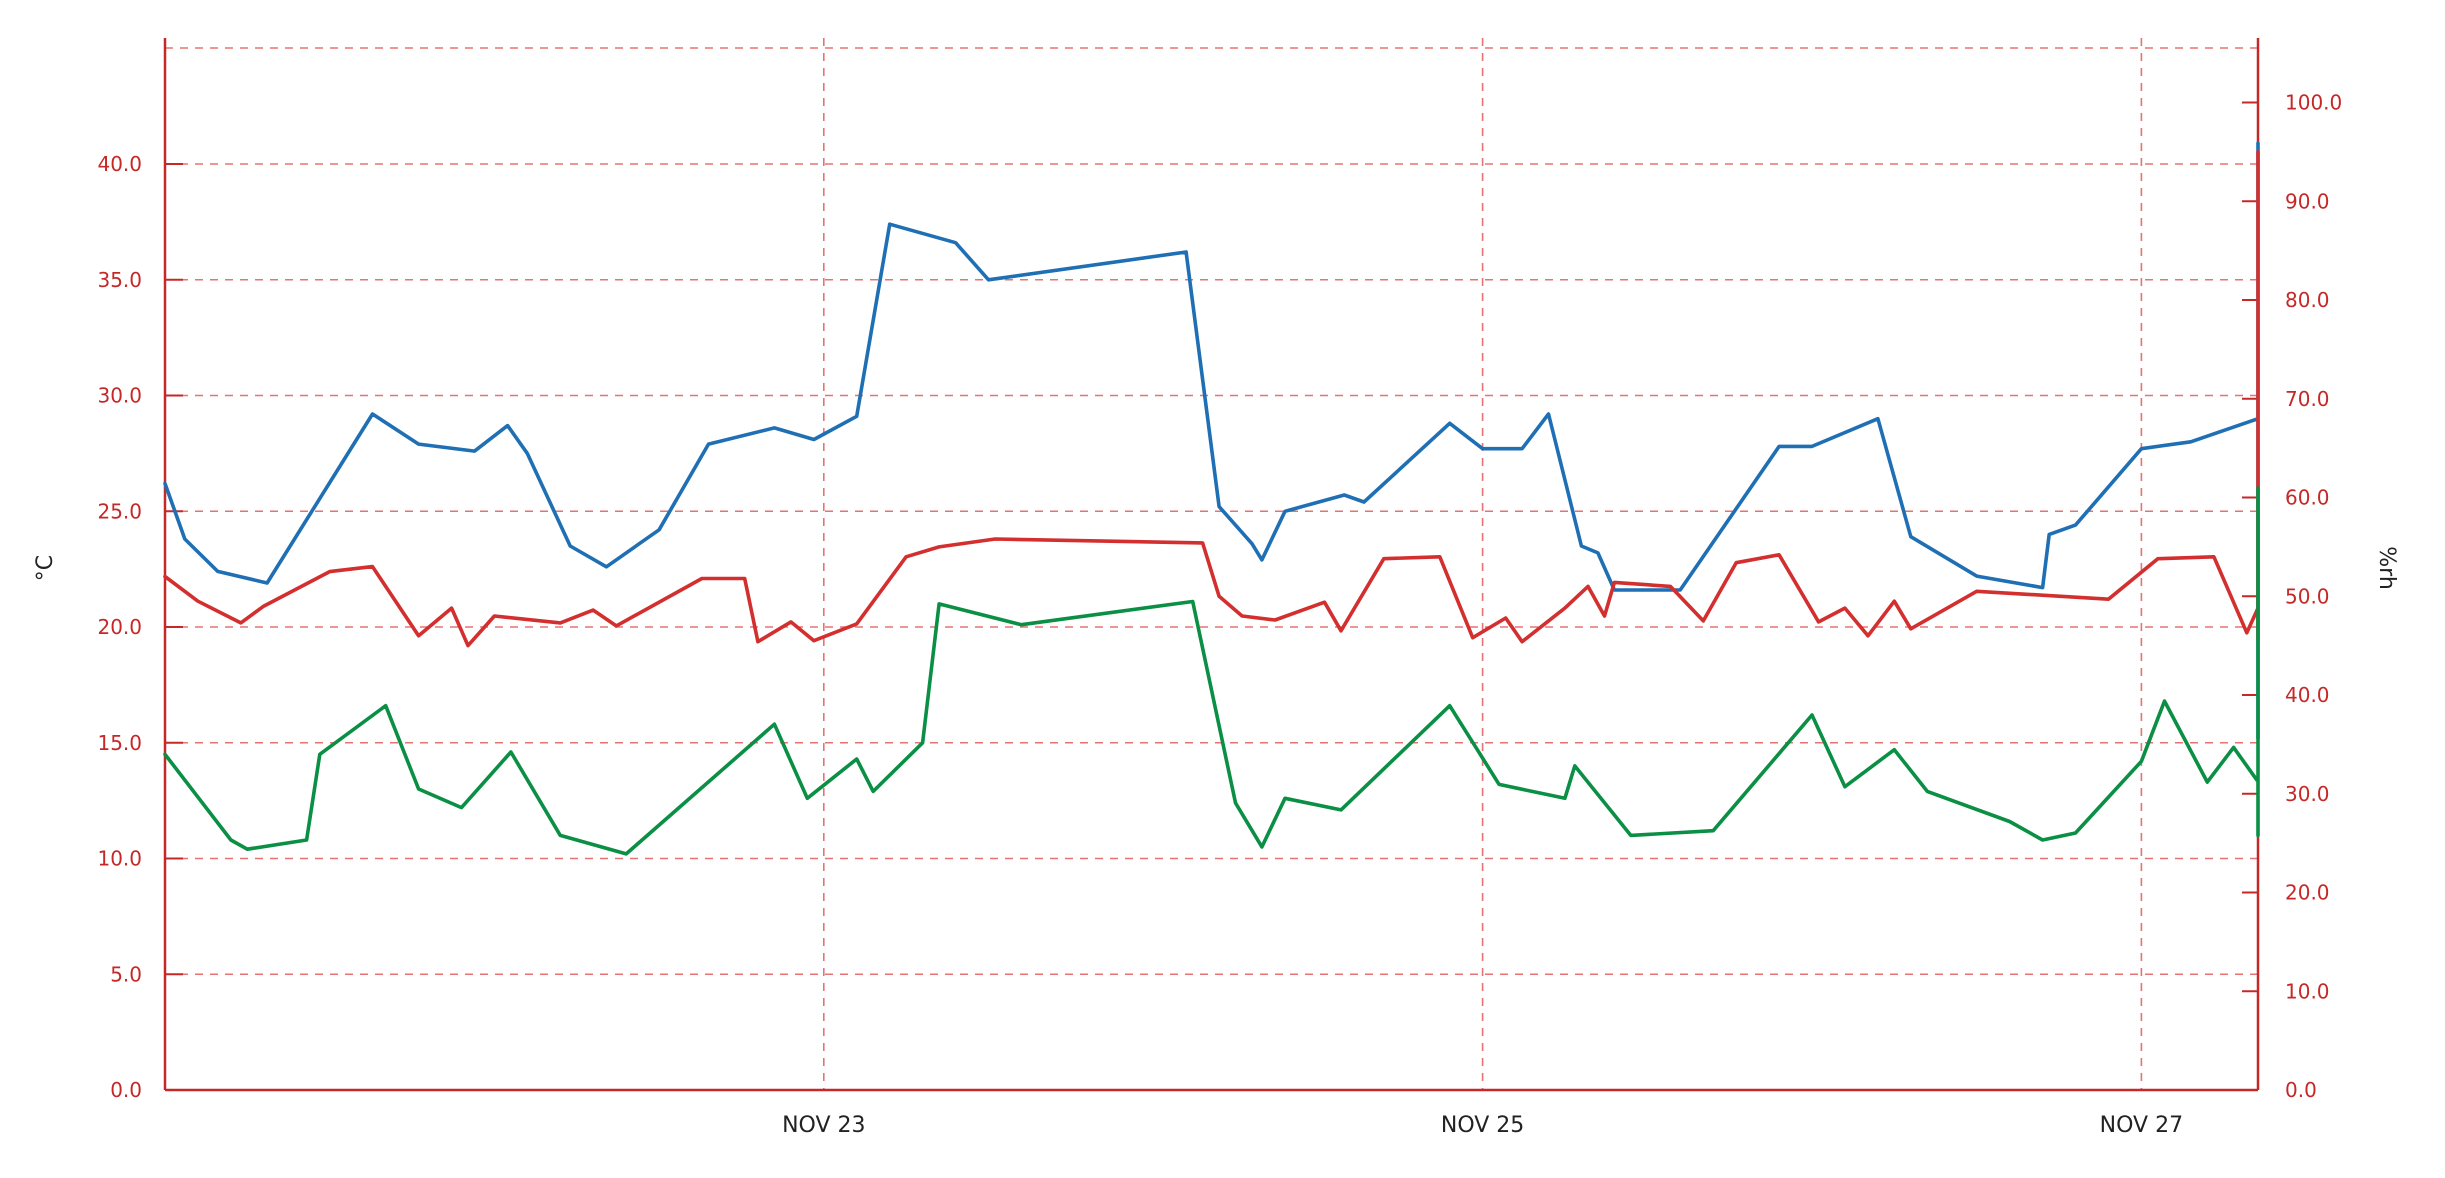  What do you see at coordinates (823, 1125) in the screenshot?
I see `x-tick-label: NOV 23` at bounding box center [823, 1125].